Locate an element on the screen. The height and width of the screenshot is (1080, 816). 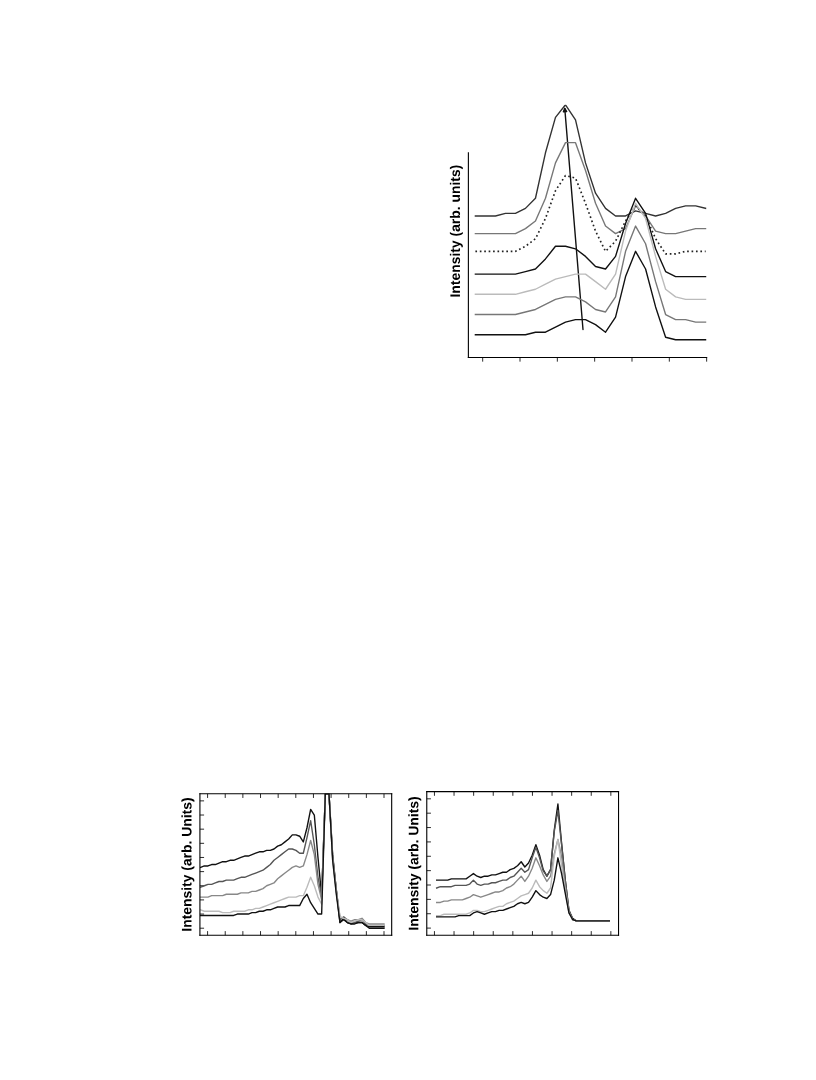
y-axis-title: Intensity (arb. units) is located at coordinates (456, 231).